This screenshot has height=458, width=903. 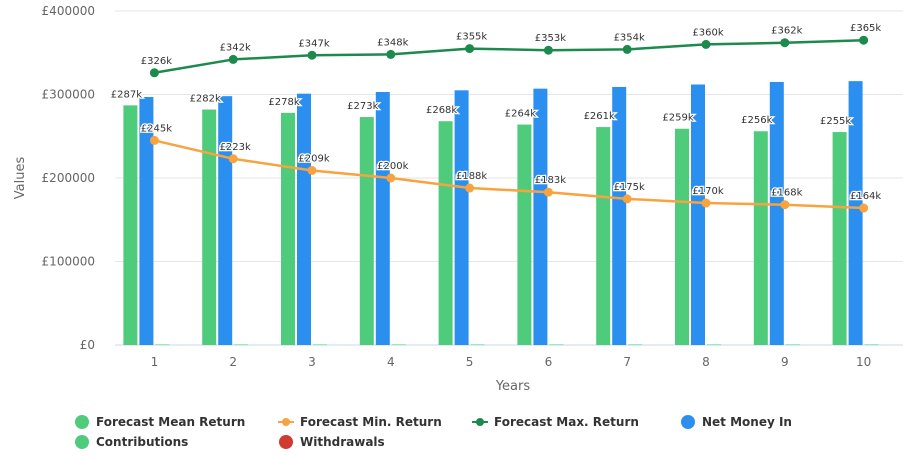 What do you see at coordinates (470, 362) in the screenshot?
I see `x-tick-label: 5` at bounding box center [470, 362].